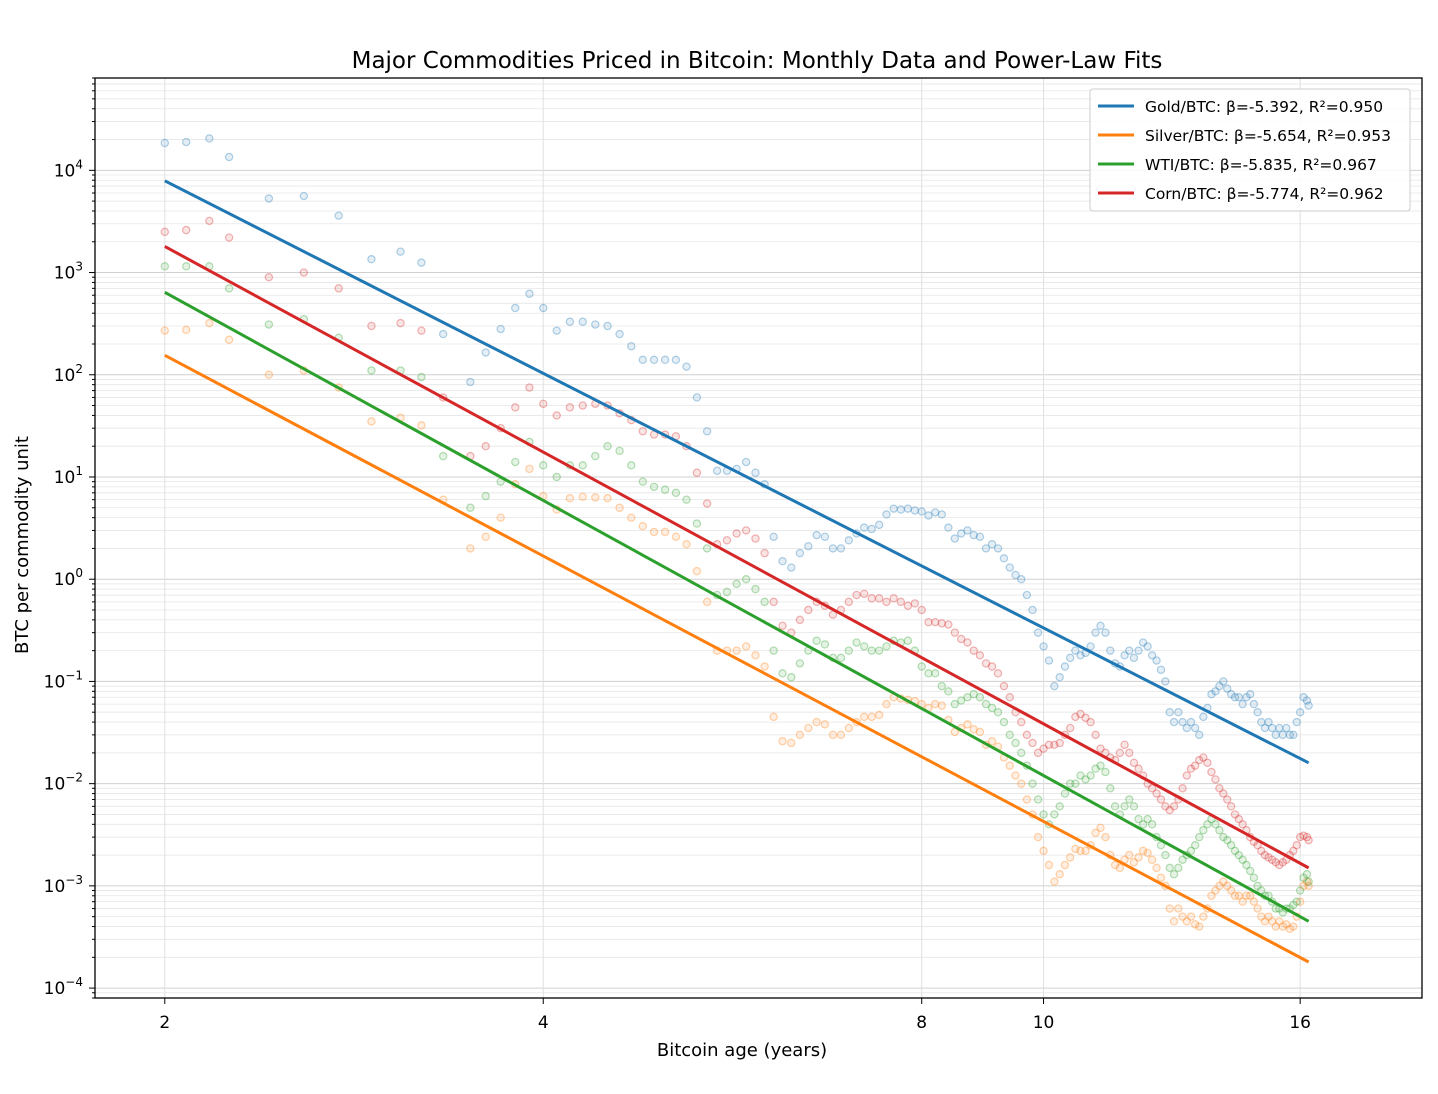 The width and height of the screenshot is (1438, 1094). What do you see at coordinates (68, 169) in the screenshot?
I see `y-tick-label: 10⁴` at bounding box center [68, 169].